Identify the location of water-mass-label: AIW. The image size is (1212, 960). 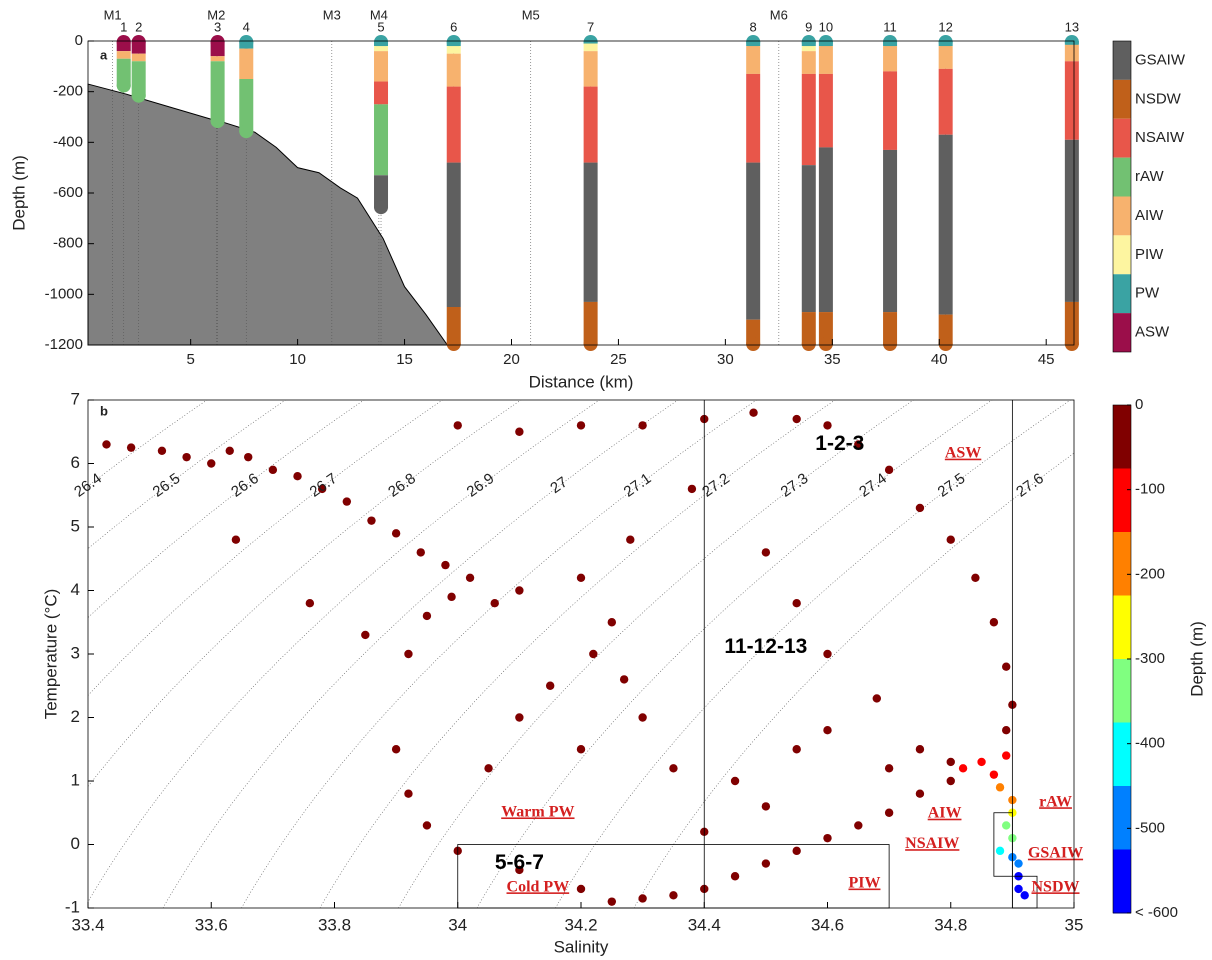
(945, 813).